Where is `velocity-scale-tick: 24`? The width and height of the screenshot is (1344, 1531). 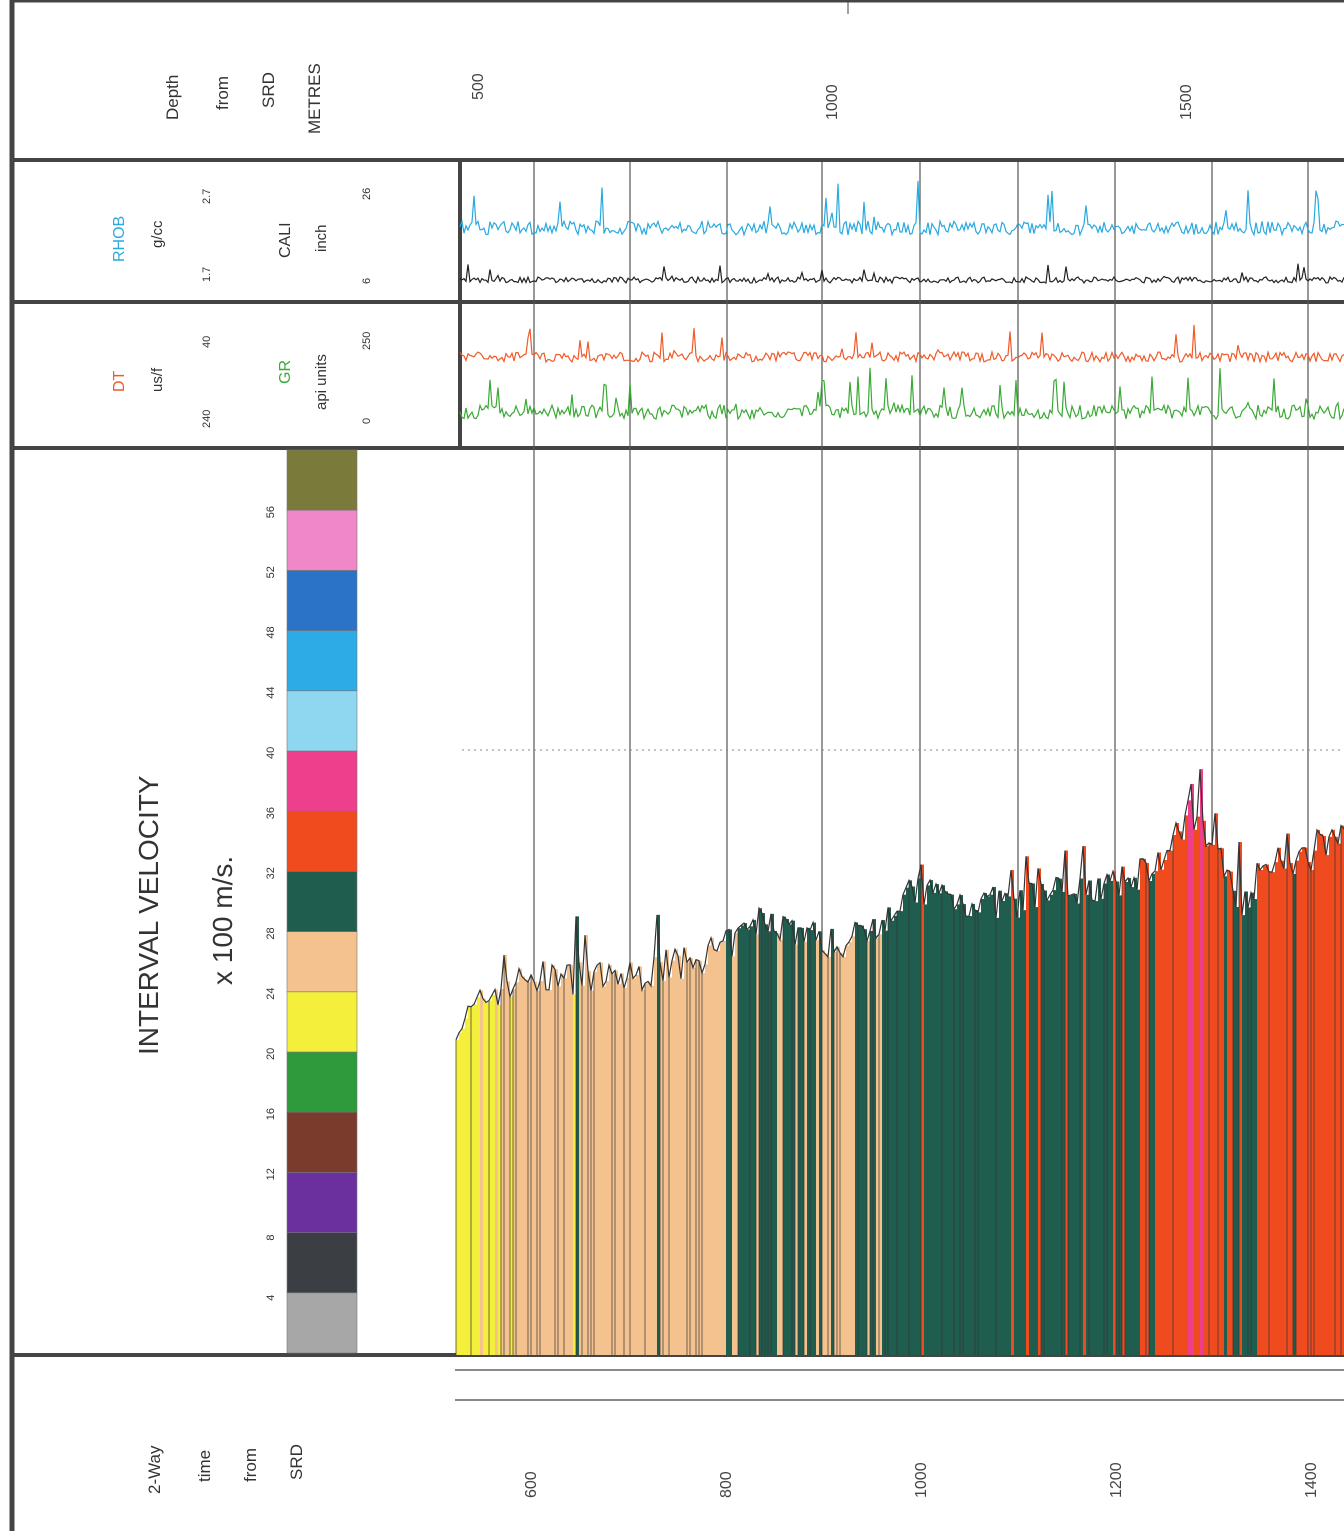
velocity-scale-tick: 24 is located at coordinates (271, 994).